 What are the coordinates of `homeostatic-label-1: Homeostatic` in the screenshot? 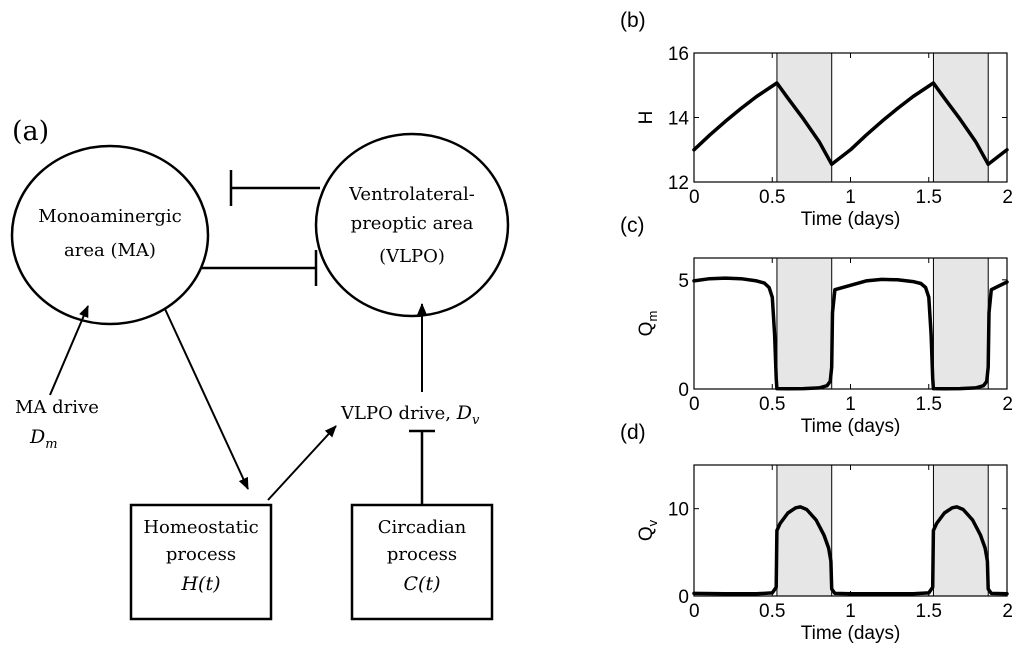 It's located at (200, 527).